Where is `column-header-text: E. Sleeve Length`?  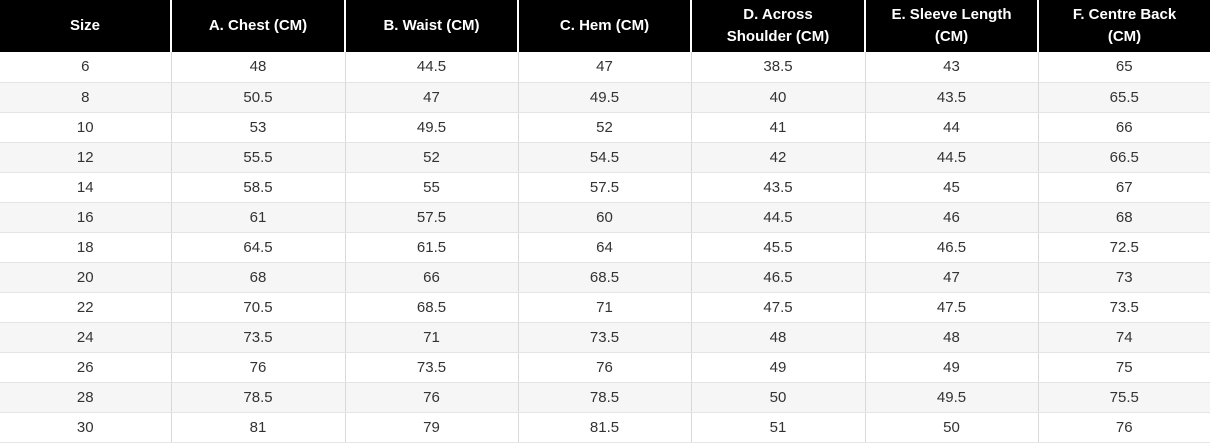 column-header-text: E. Sleeve Length is located at coordinates (951, 14).